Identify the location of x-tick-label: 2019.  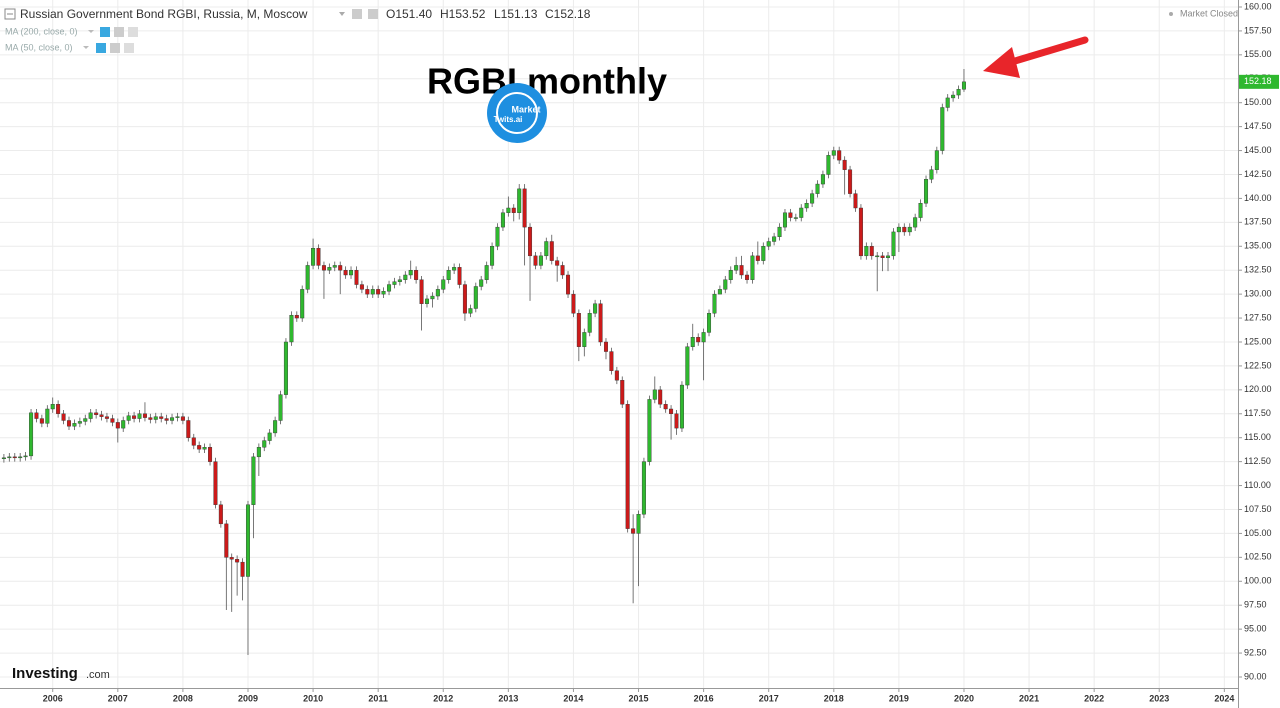
(899, 698).